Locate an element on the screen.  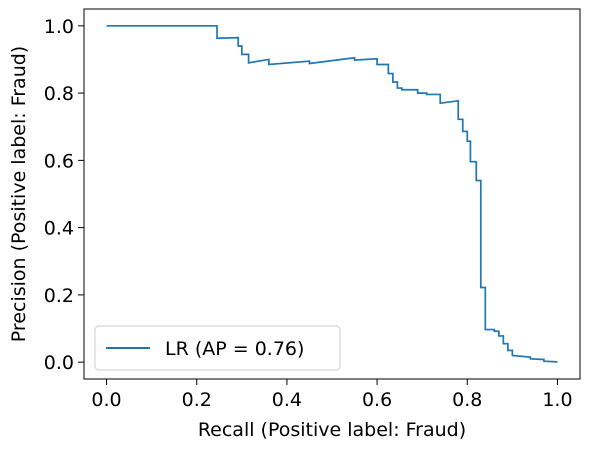
legend-box is located at coordinates (217, 348).